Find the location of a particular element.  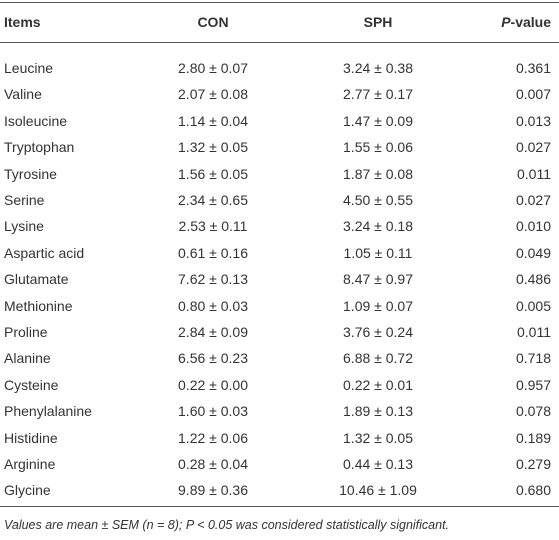

header-cell: Items is located at coordinates (22, 22).